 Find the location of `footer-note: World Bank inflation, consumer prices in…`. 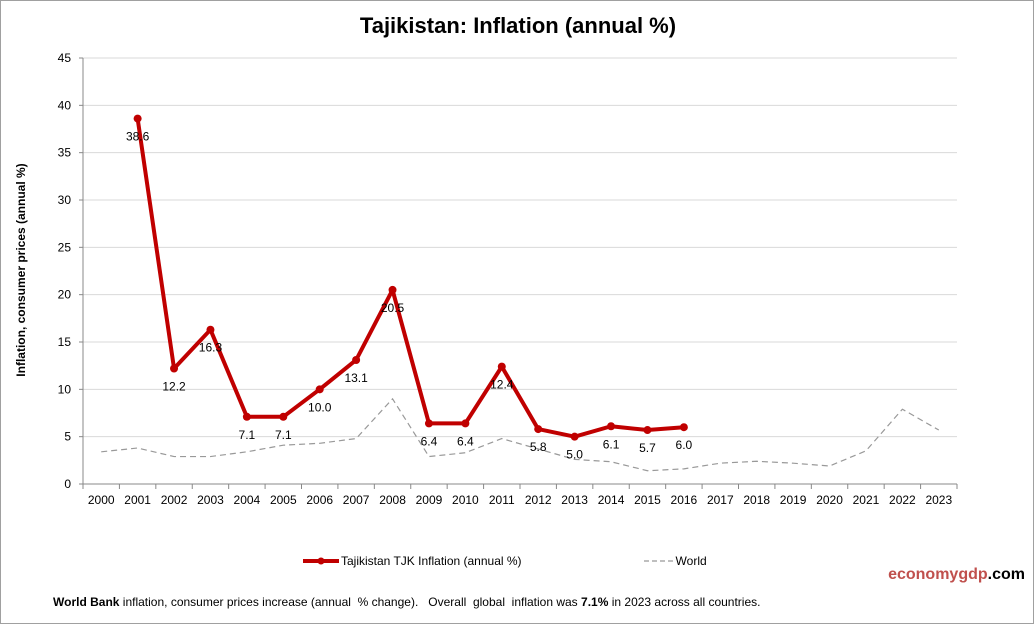

footer-note: World Bank inflation, consumer prices in… is located at coordinates (406, 602).